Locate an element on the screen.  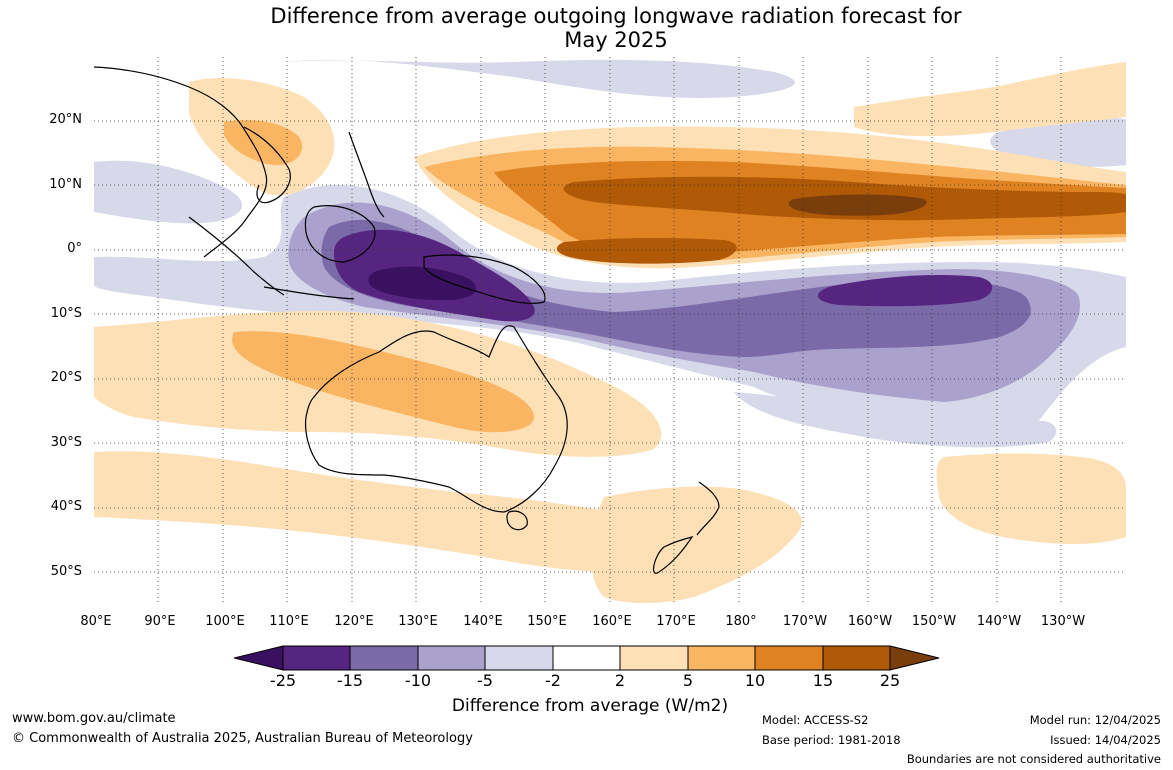
colorbar-tick: 25 is located at coordinates (890, 680).